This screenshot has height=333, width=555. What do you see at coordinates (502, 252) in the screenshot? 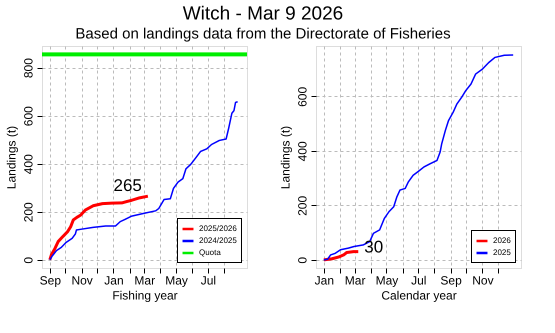
I see `legend-label: 2025` at bounding box center [502, 252].